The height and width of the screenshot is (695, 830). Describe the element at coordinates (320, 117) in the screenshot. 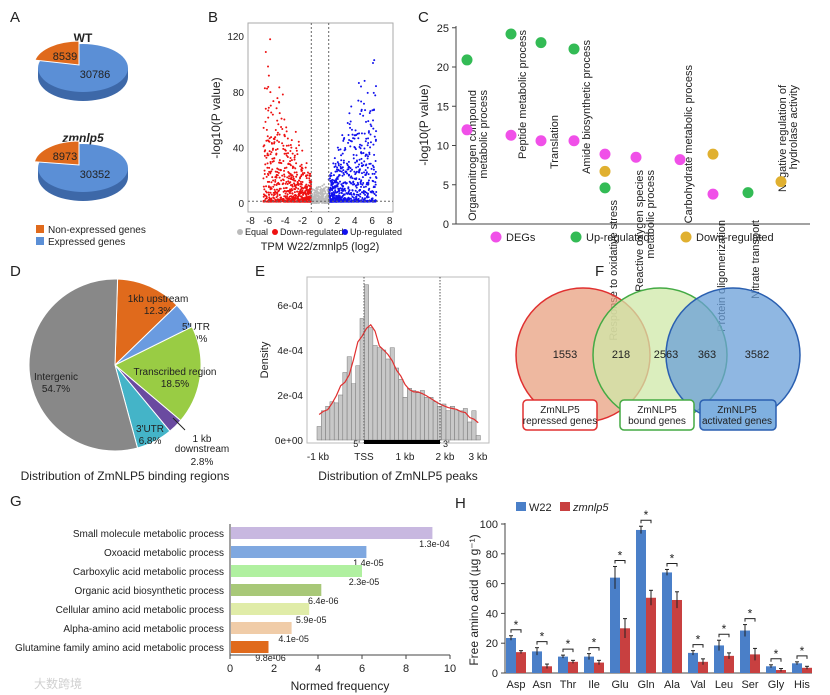

I see `plot-frame` at that location.